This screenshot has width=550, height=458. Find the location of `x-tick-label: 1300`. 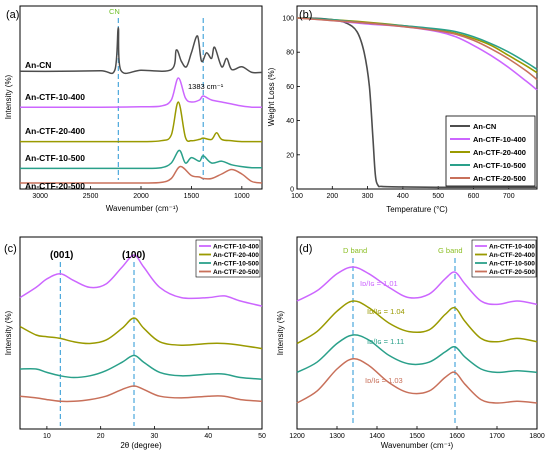

x-tick-label: 1300 is located at coordinates (337, 436).